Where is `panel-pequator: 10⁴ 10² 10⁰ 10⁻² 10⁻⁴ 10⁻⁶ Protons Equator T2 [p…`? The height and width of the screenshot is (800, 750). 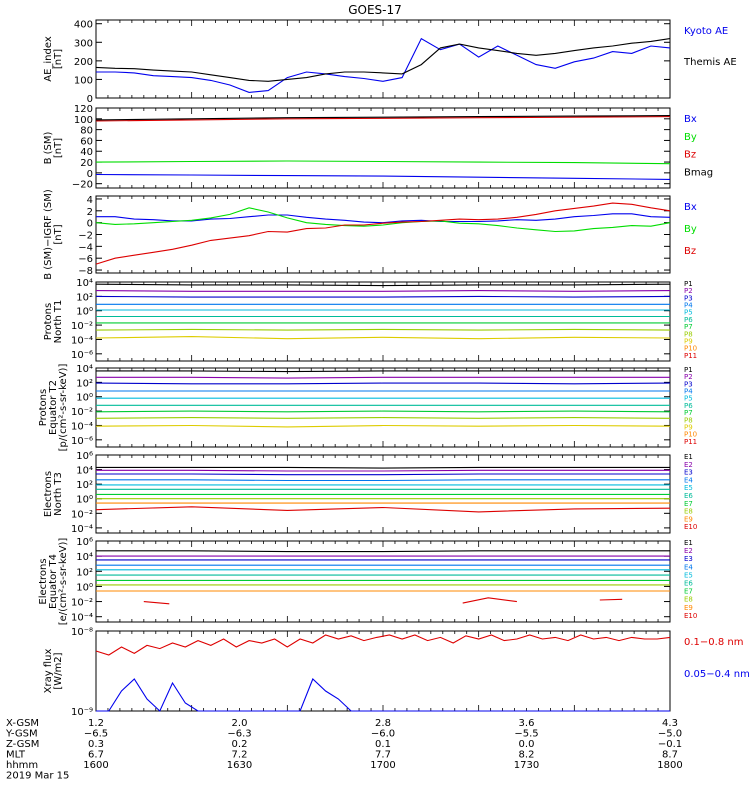 panel-pequator: 10⁴ 10² 10⁰ 10⁻² 10⁻⁴ 10⁻⁶ Protons Equator T2 [p… is located at coordinates (367, 408).